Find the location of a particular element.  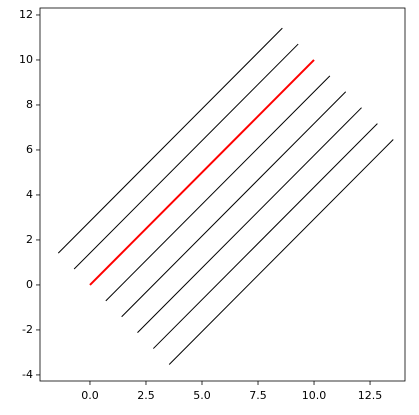

y-tick-label: 2 is located at coordinates (29, 239).